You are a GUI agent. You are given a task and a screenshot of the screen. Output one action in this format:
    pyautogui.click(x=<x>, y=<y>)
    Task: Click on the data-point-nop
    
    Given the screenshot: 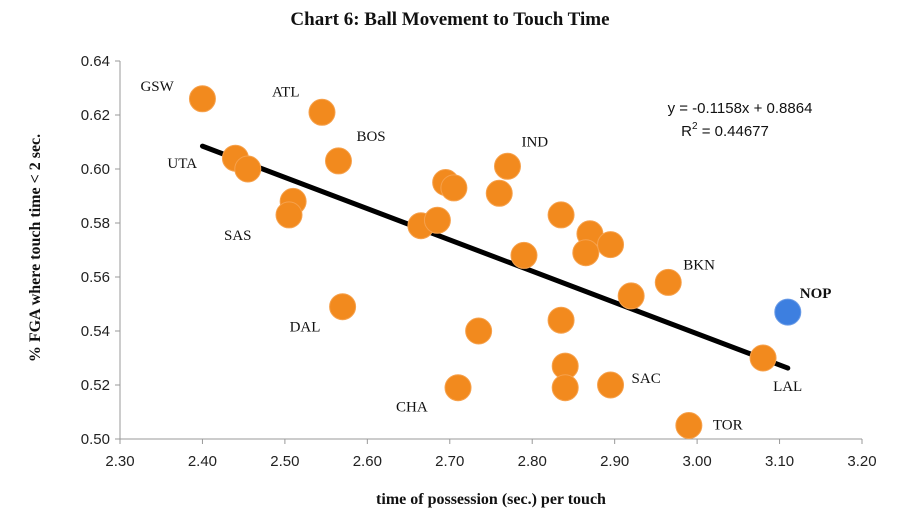 What is the action you would take?
    pyautogui.click(x=788, y=312)
    